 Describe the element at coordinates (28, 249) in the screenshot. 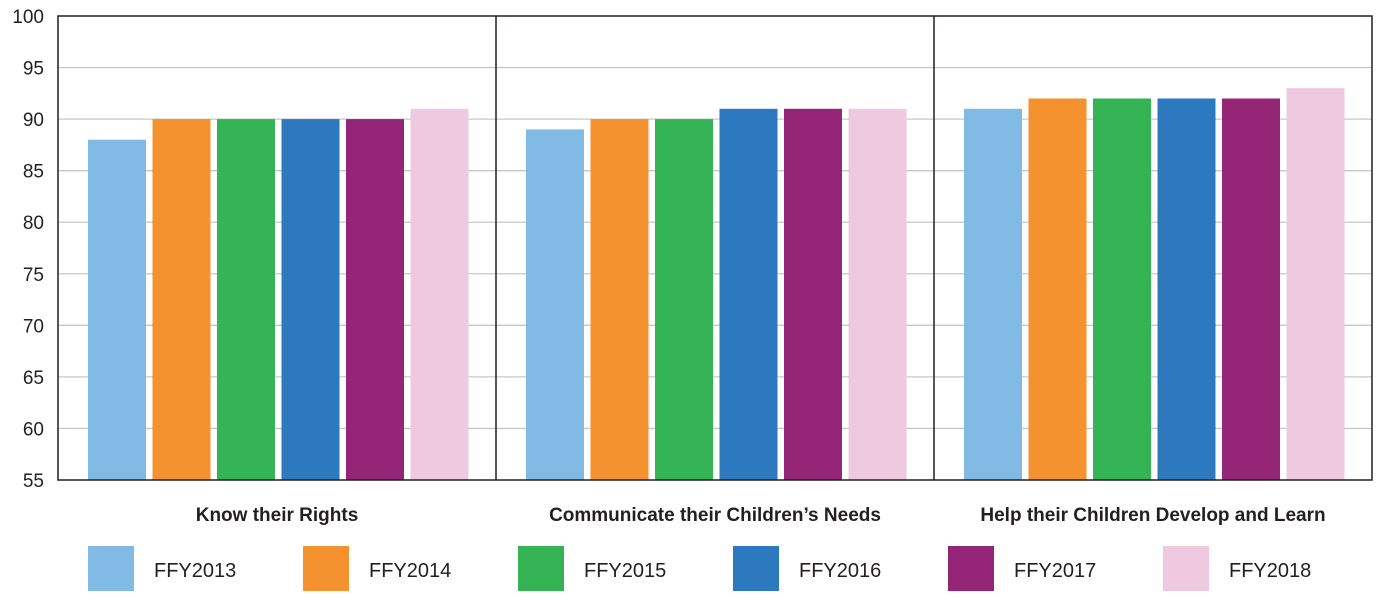

I see `y-axis-ticks: 55 60 65 70 75 80 85 90 95 100` at that location.